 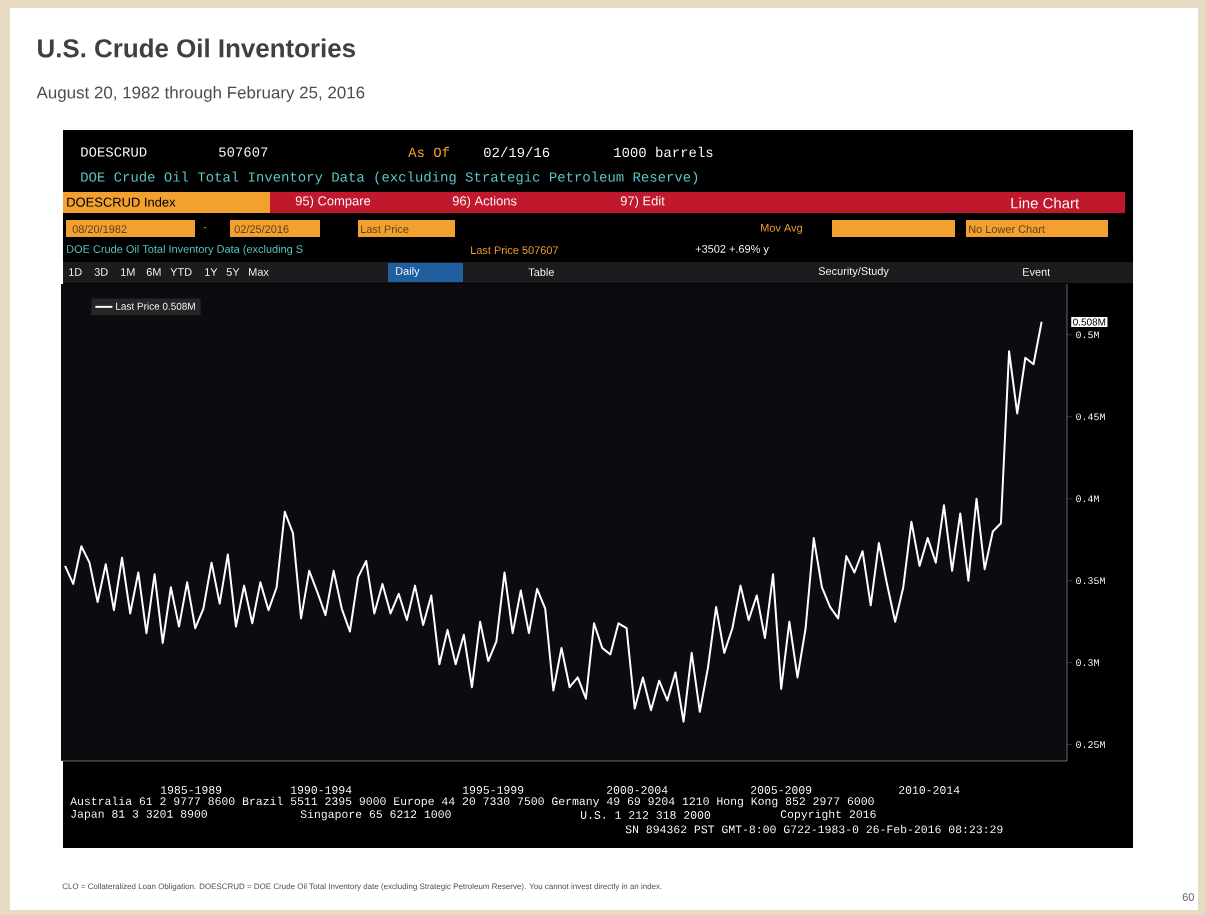 I want to click on text: Australia 61 2 9777 8600 Brazil 5511 2395 9000 Europe 44 20 7330 7500 Germany 49 69 9204 1210 Hong Kong 852 2977 6000, so click(x=472, y=802).